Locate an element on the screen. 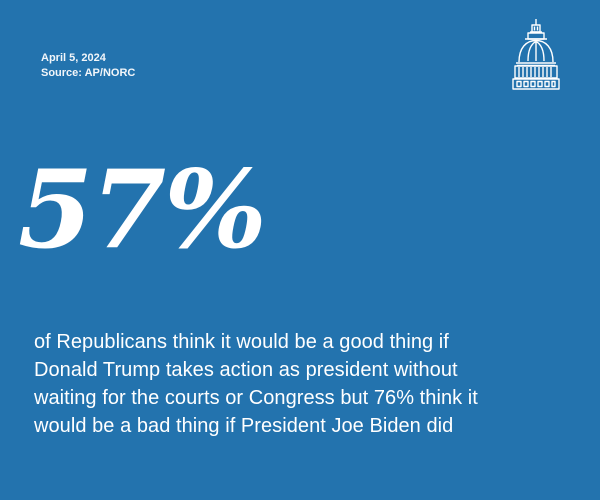  headline-percentage: 57% is located at coordinates (142, 210).